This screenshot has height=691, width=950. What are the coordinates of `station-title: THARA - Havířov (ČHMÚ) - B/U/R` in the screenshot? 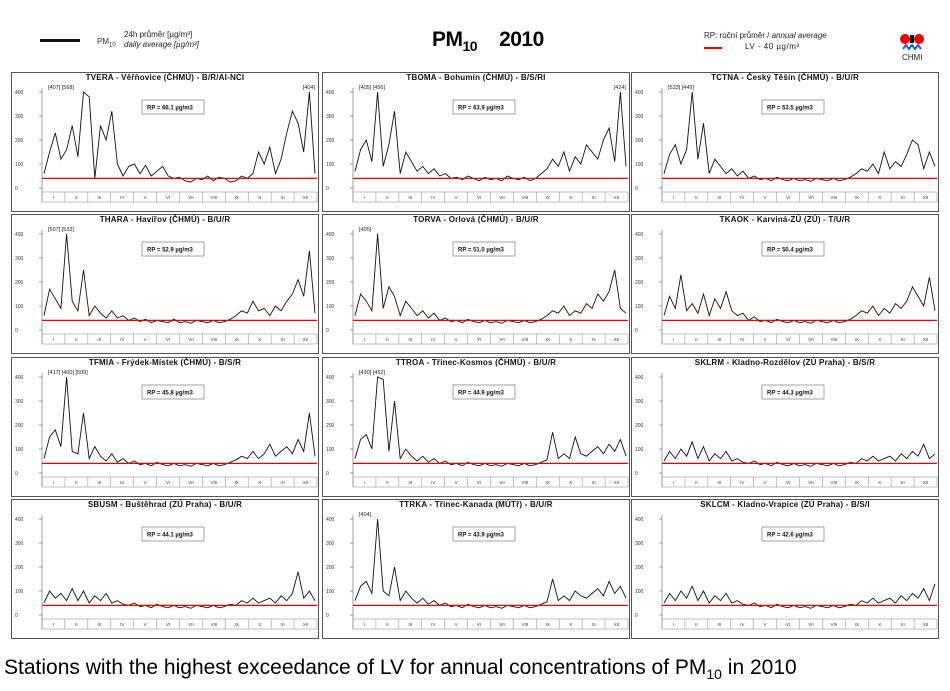 It's located at (165, 219).